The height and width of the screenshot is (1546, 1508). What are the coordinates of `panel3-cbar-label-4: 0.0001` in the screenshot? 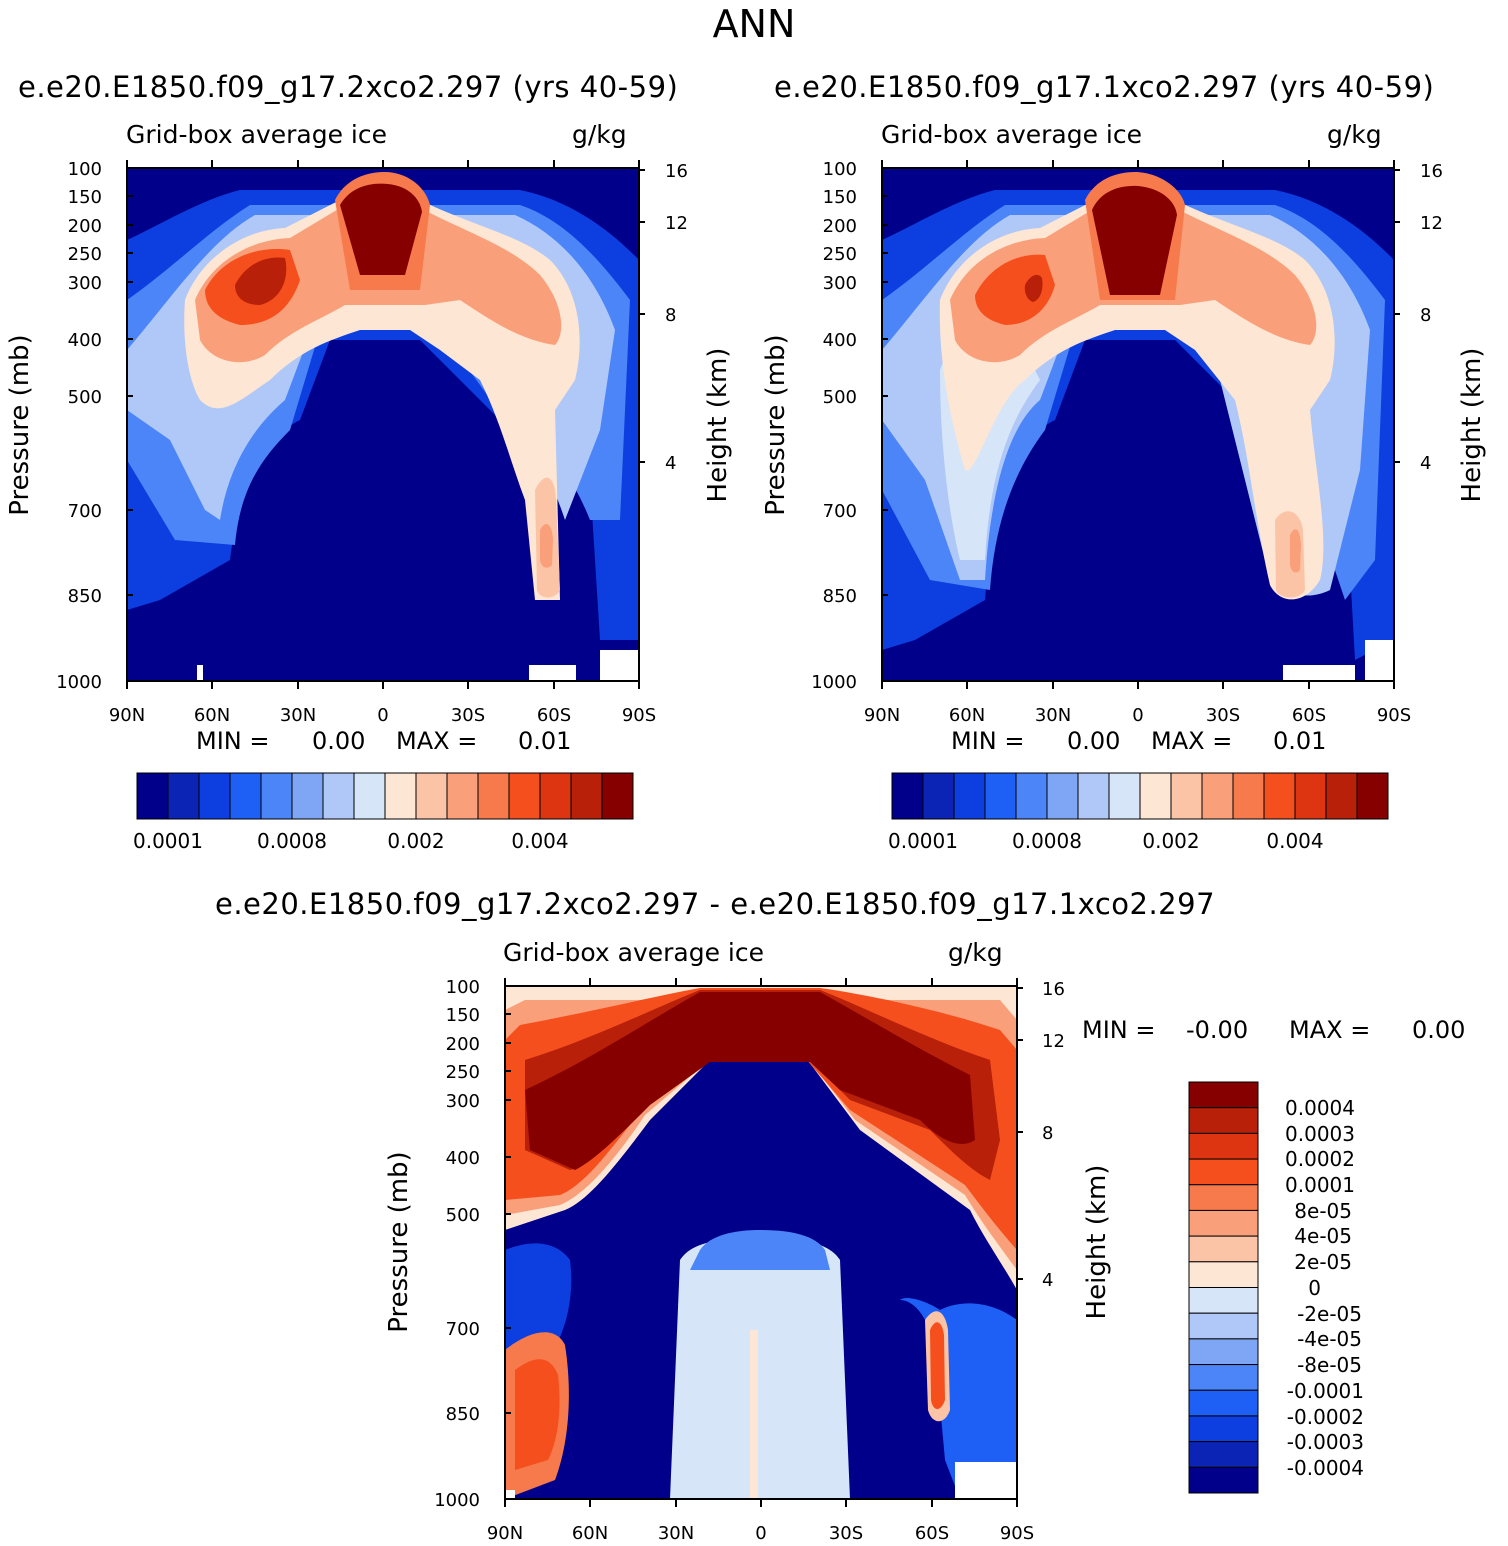 It's located at (1320, 1185).